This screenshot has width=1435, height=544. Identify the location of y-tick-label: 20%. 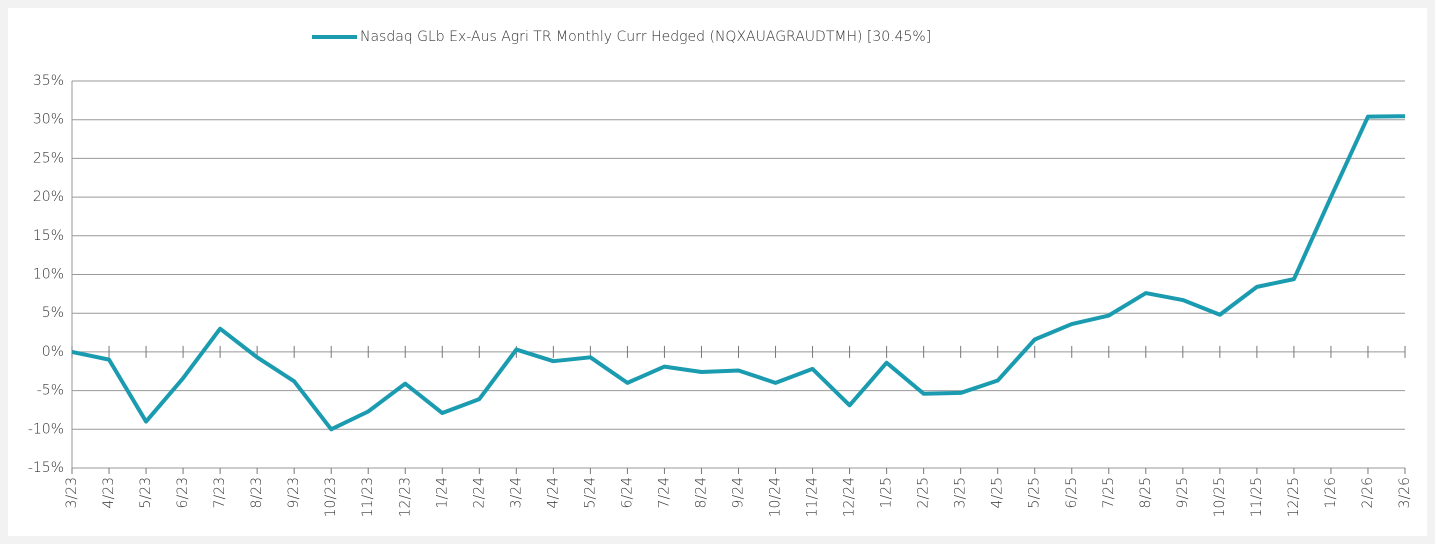
(48, 197).